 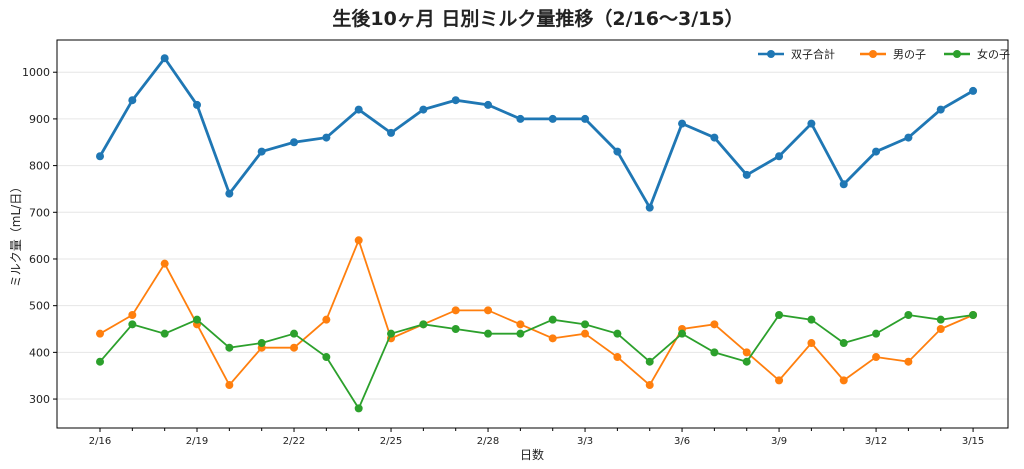 I want to click on x-tick-label: 2/16, so click(x=100, y=441).